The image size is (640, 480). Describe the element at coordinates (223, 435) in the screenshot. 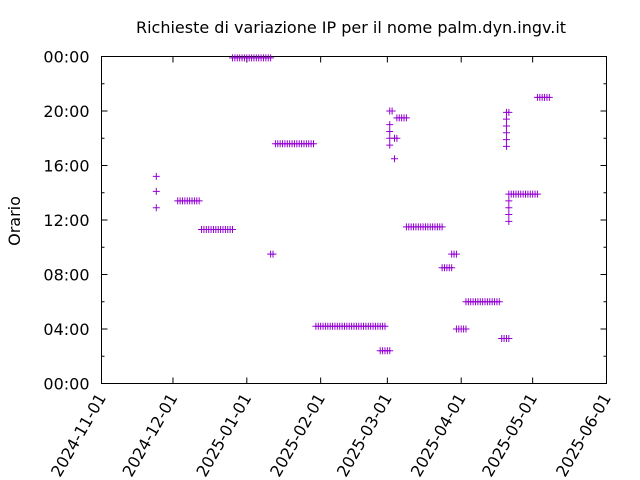

I see `x-tick-label: 2025-01-01` at that location.